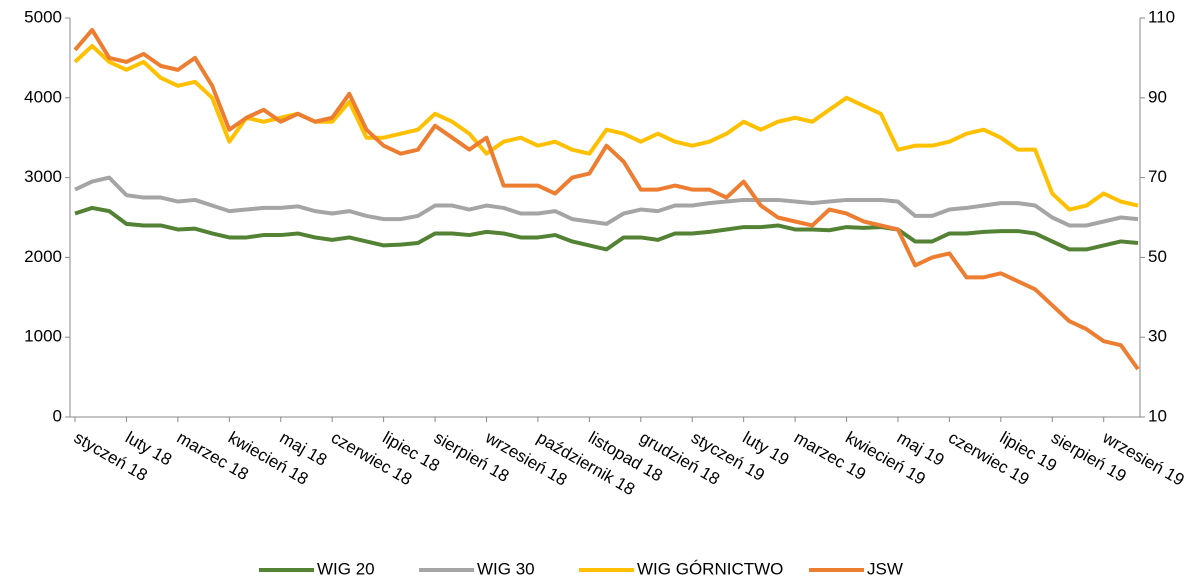 The width and height of the screenshot is (1198, 587). Describe the element at coordinates (1157, 96) in the screenshot. I see `y2-tick-label: 90` at that location.